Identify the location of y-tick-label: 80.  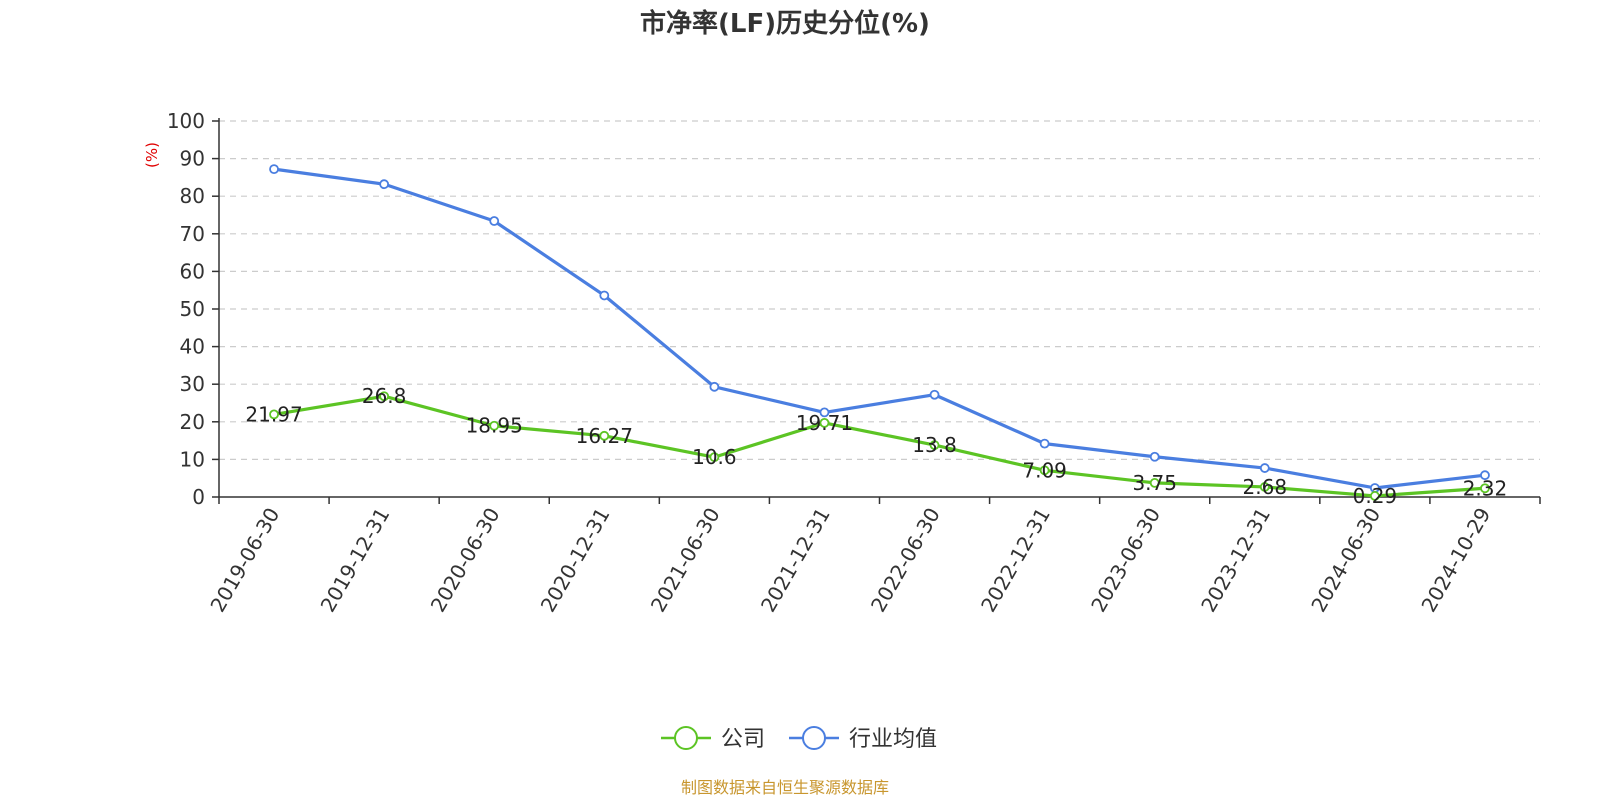
(192, 196).